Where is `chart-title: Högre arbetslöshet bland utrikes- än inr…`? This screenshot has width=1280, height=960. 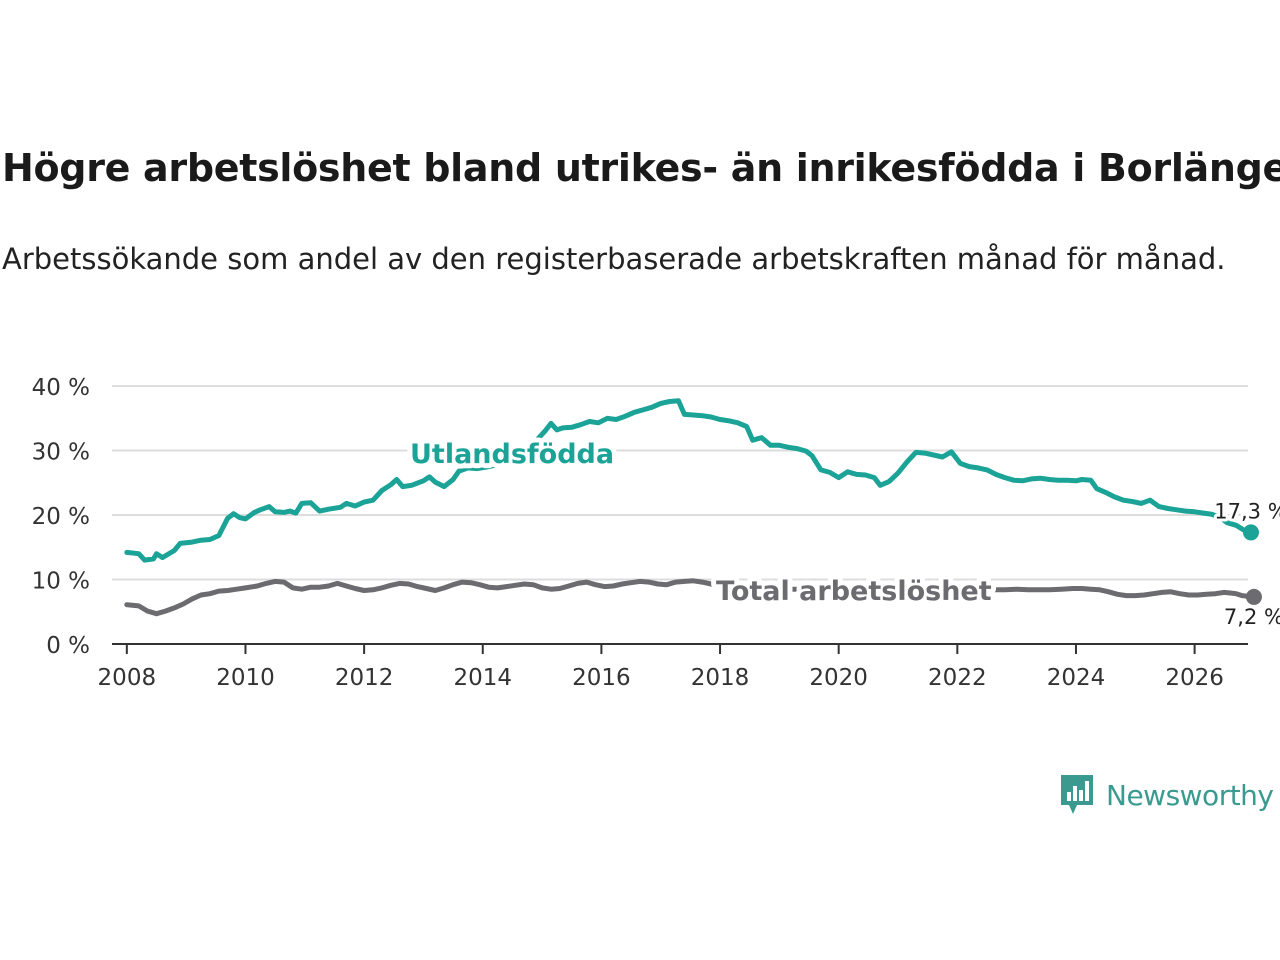
chart-title: Högre arbetslöshet bland utrikes- än inr… is located at coordinates (641, 168).